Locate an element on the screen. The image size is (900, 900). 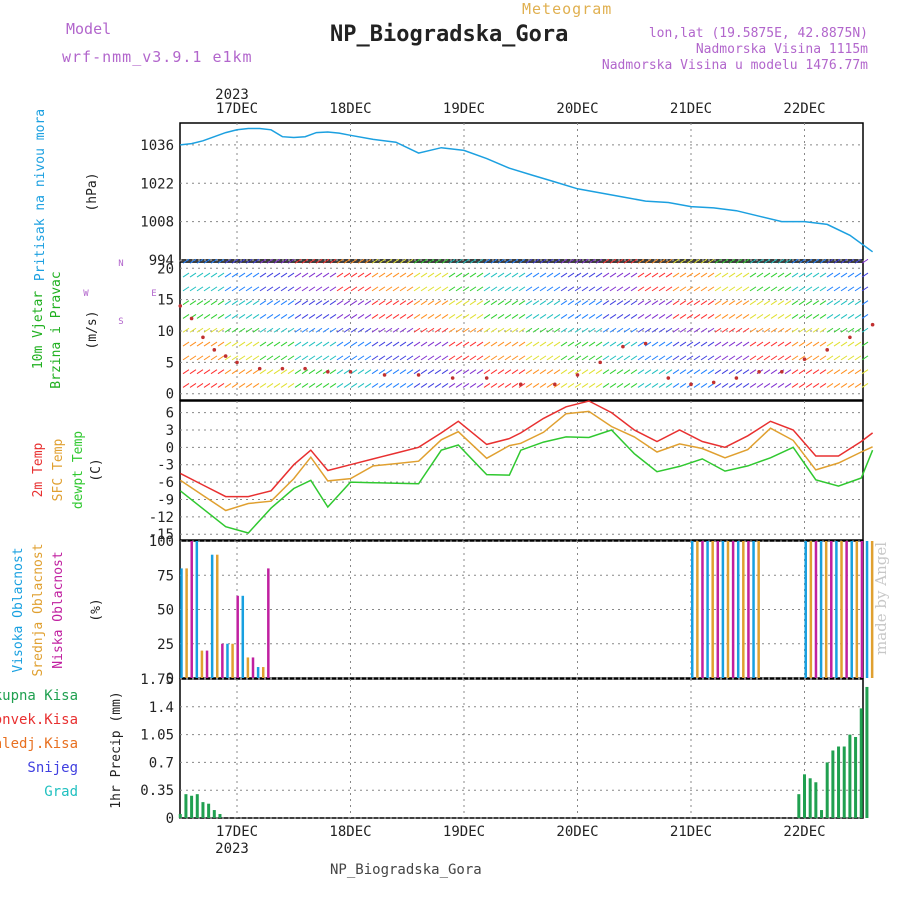
model-value: wrf-nmm_v3.9.1 e1km is located at coordinates (157, 57).